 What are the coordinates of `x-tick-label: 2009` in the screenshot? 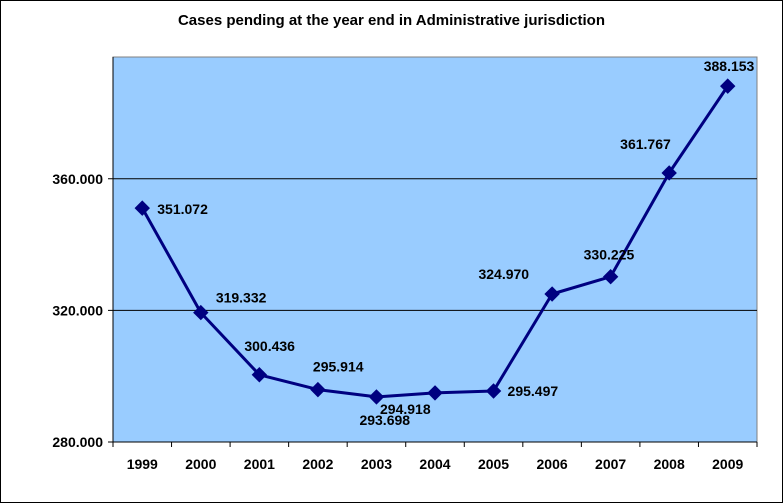 It's located at (727, 464).